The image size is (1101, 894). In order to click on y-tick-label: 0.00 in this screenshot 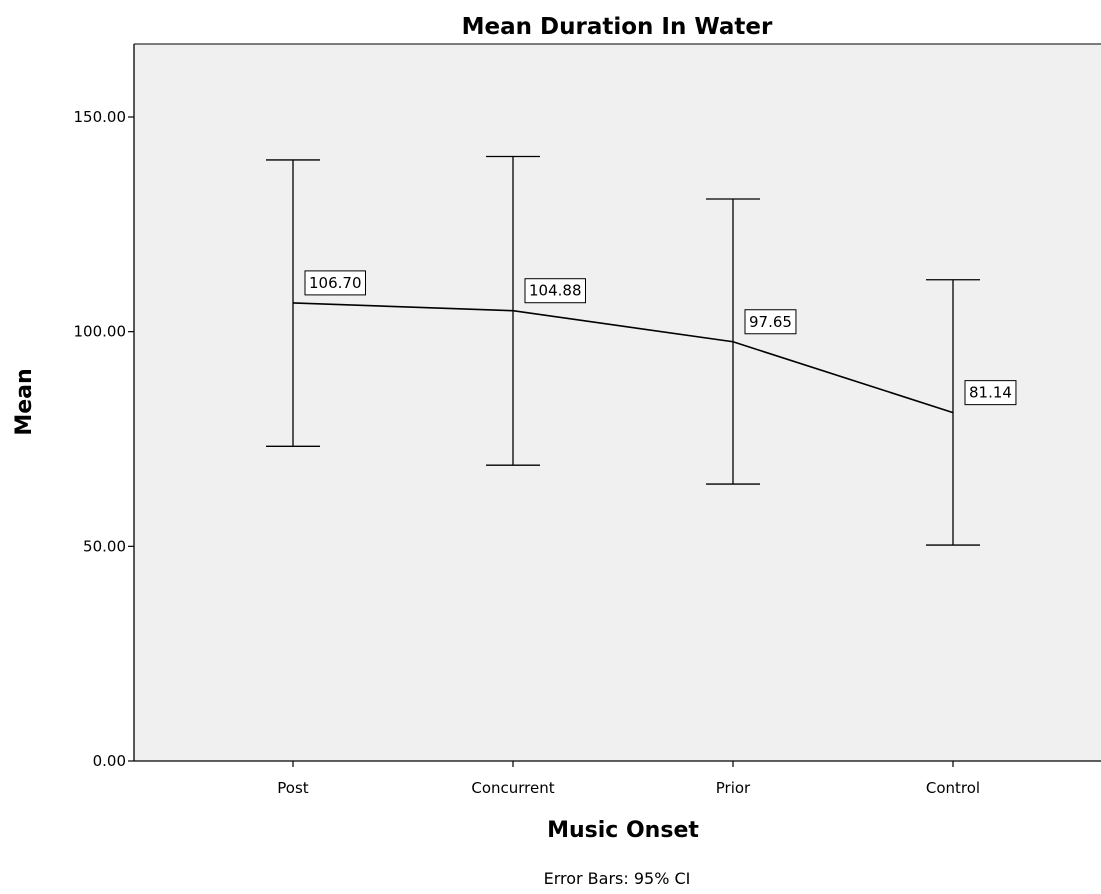, I will do `click(109, 761)`.